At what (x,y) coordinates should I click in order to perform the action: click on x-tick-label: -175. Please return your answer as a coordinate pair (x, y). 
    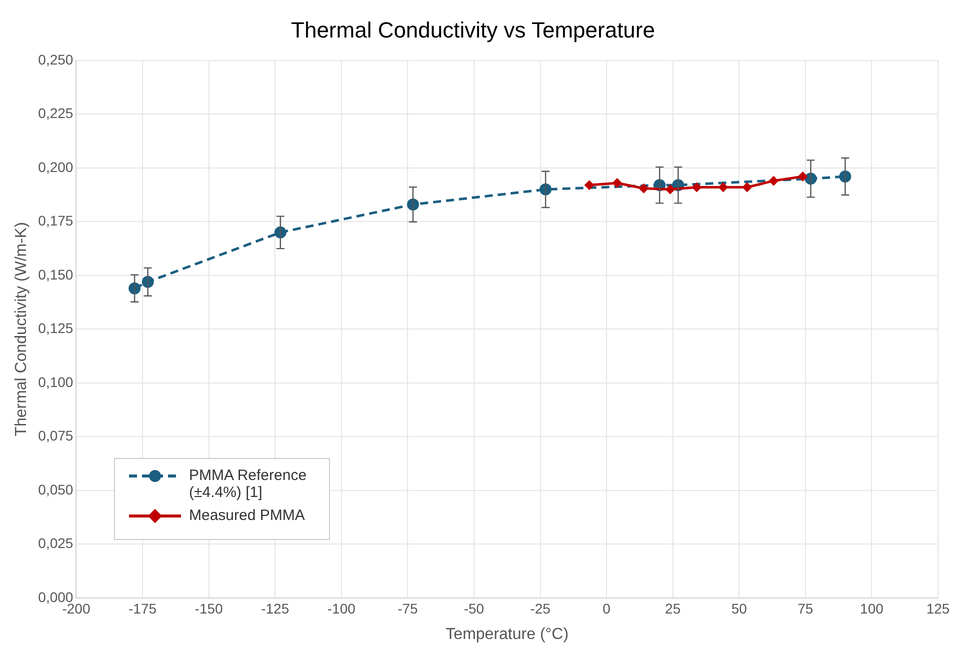
    Looking at the image, I should click on (142, 608).